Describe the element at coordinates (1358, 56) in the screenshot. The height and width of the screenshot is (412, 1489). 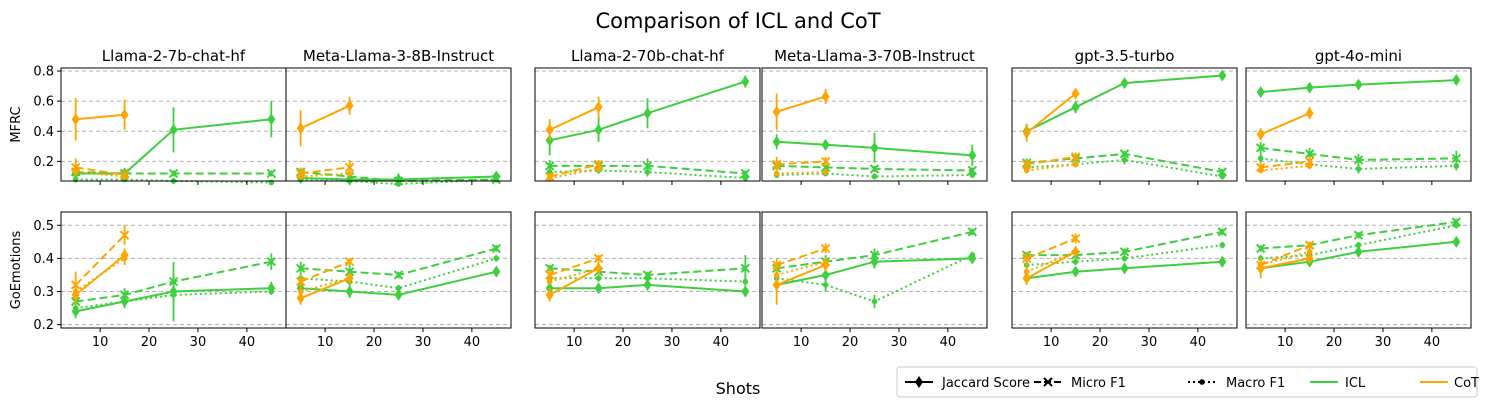
I see `subplot-title: gpt-4o-mini` at that location.